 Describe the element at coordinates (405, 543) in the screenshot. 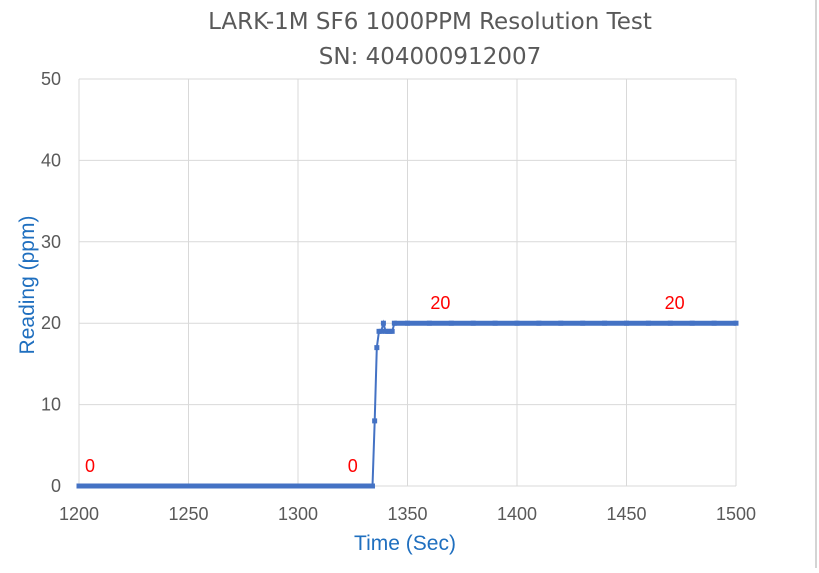

I see `x-axis-title: Time (Sec)` at that location.